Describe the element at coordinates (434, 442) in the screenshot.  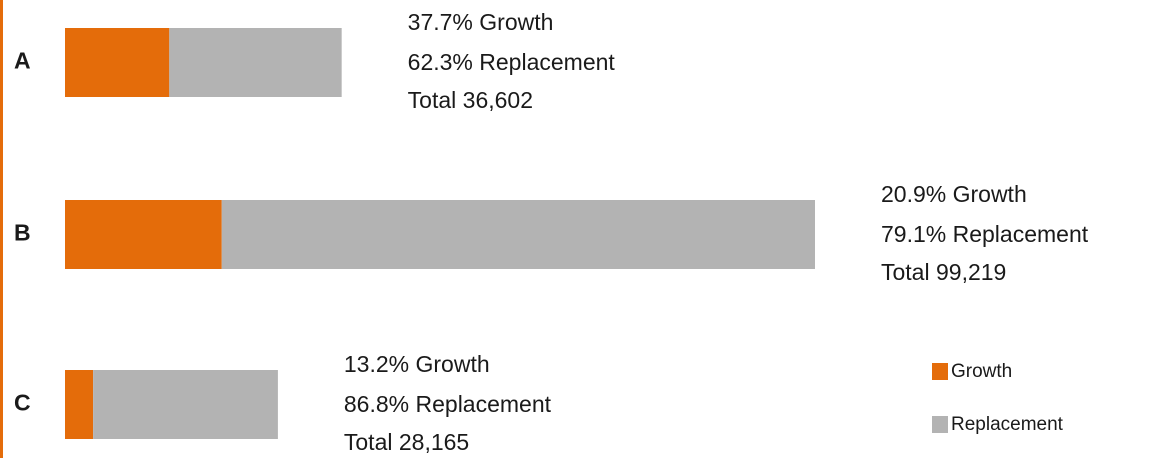
I see `total-value: 28,165` at that location.